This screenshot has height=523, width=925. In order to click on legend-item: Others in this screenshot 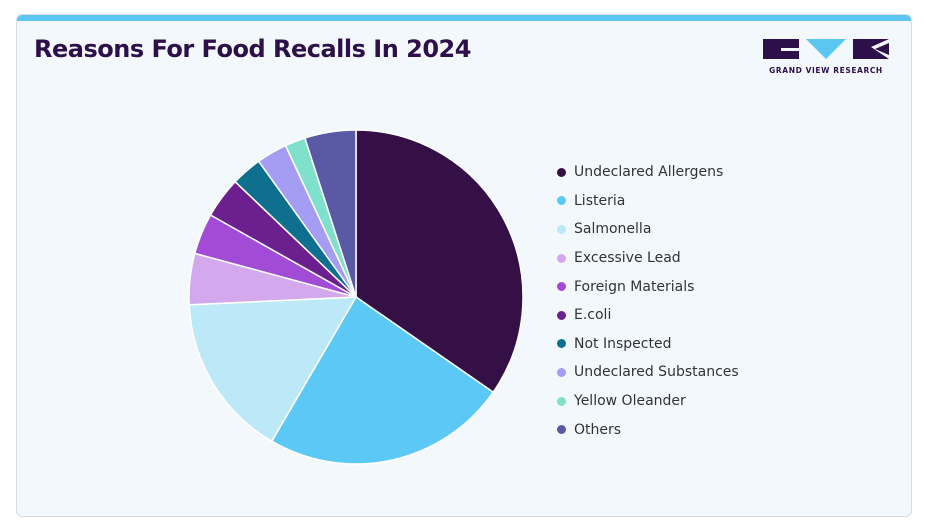, I will do `click(648, 429)`.